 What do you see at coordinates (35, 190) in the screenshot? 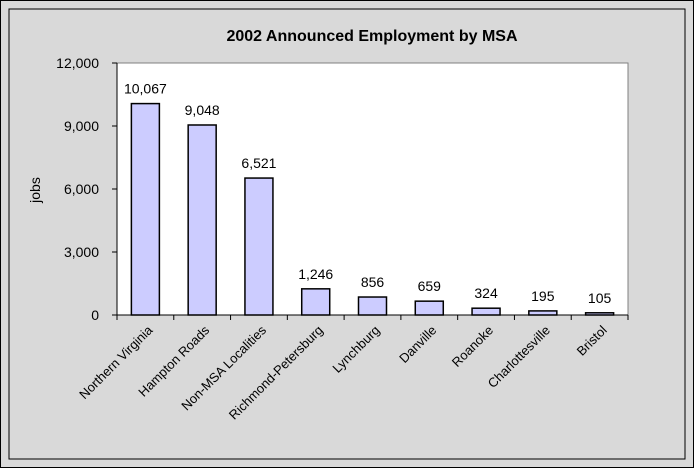
I see `y-axis-label: jobs` at bounding box center [35, 190].